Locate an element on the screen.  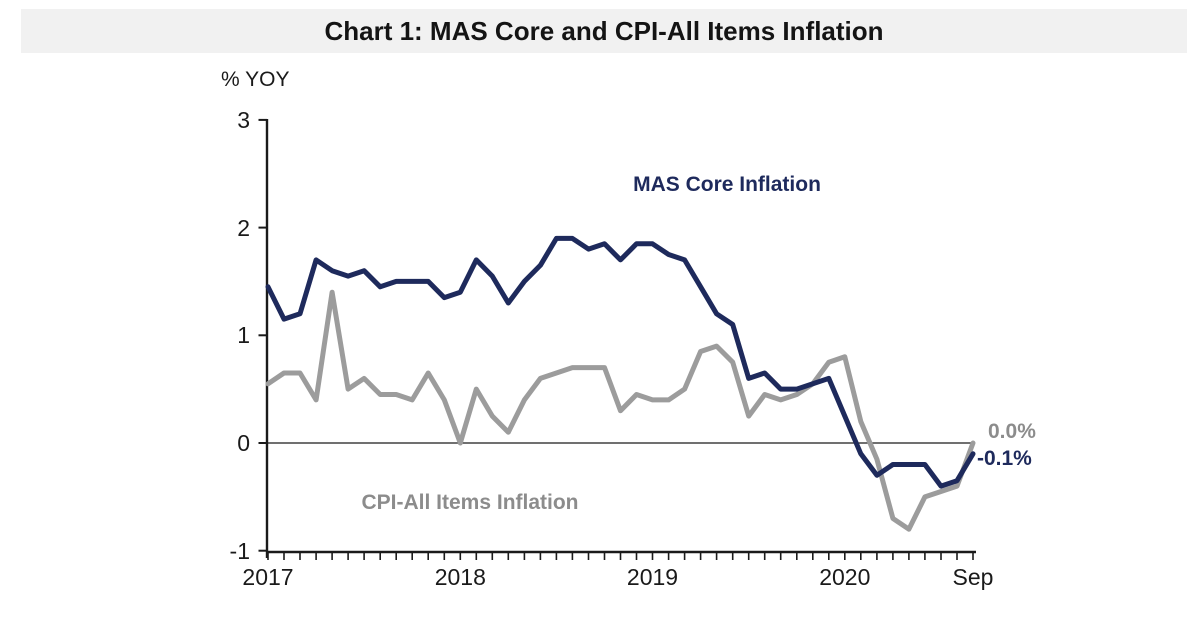
y-axis-label-3: 3 is located at coordinates (243, 119).